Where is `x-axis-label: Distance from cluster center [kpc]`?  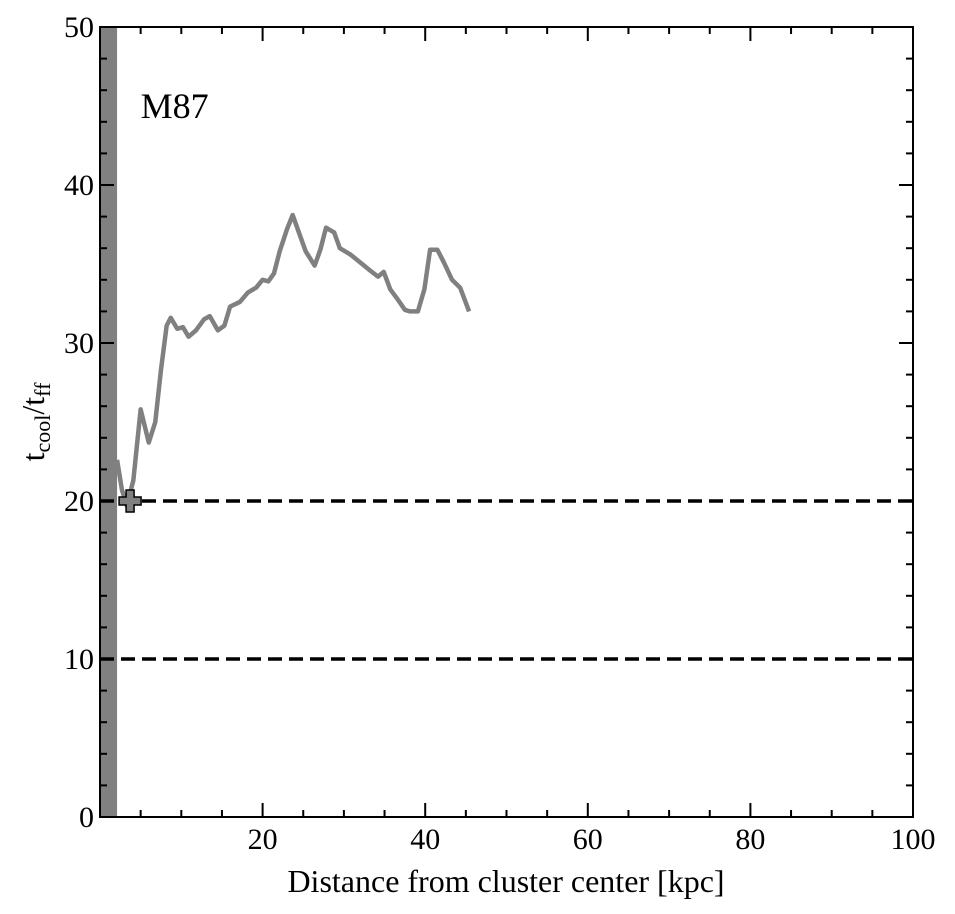
x-axis-label: Distance from cluster center [kpc] is located at coordinates (505, 881).